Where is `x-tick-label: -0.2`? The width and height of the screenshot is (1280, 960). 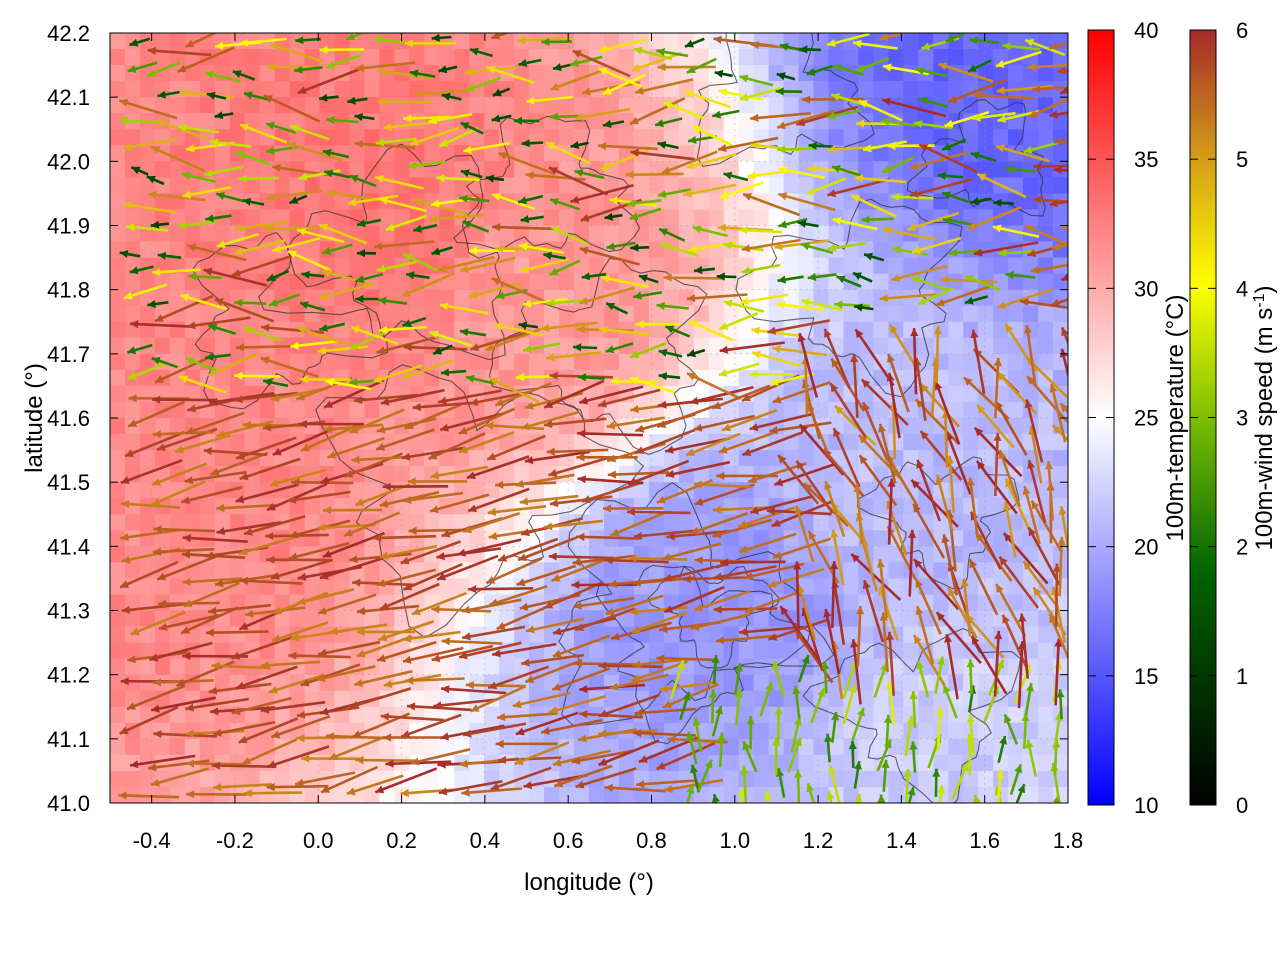 x-tick-label: -0.2 is located at coordinates (235, 840).